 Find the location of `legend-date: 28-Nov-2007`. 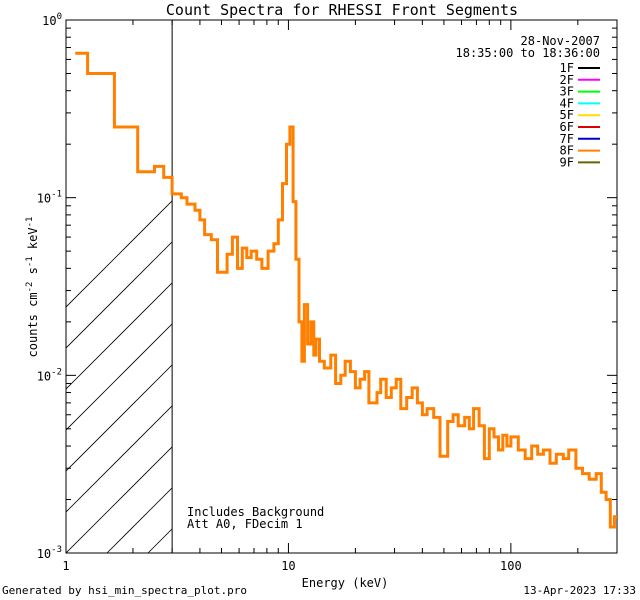

legend-date: 28-Nov-2007 is located at coordinates (560, 41).